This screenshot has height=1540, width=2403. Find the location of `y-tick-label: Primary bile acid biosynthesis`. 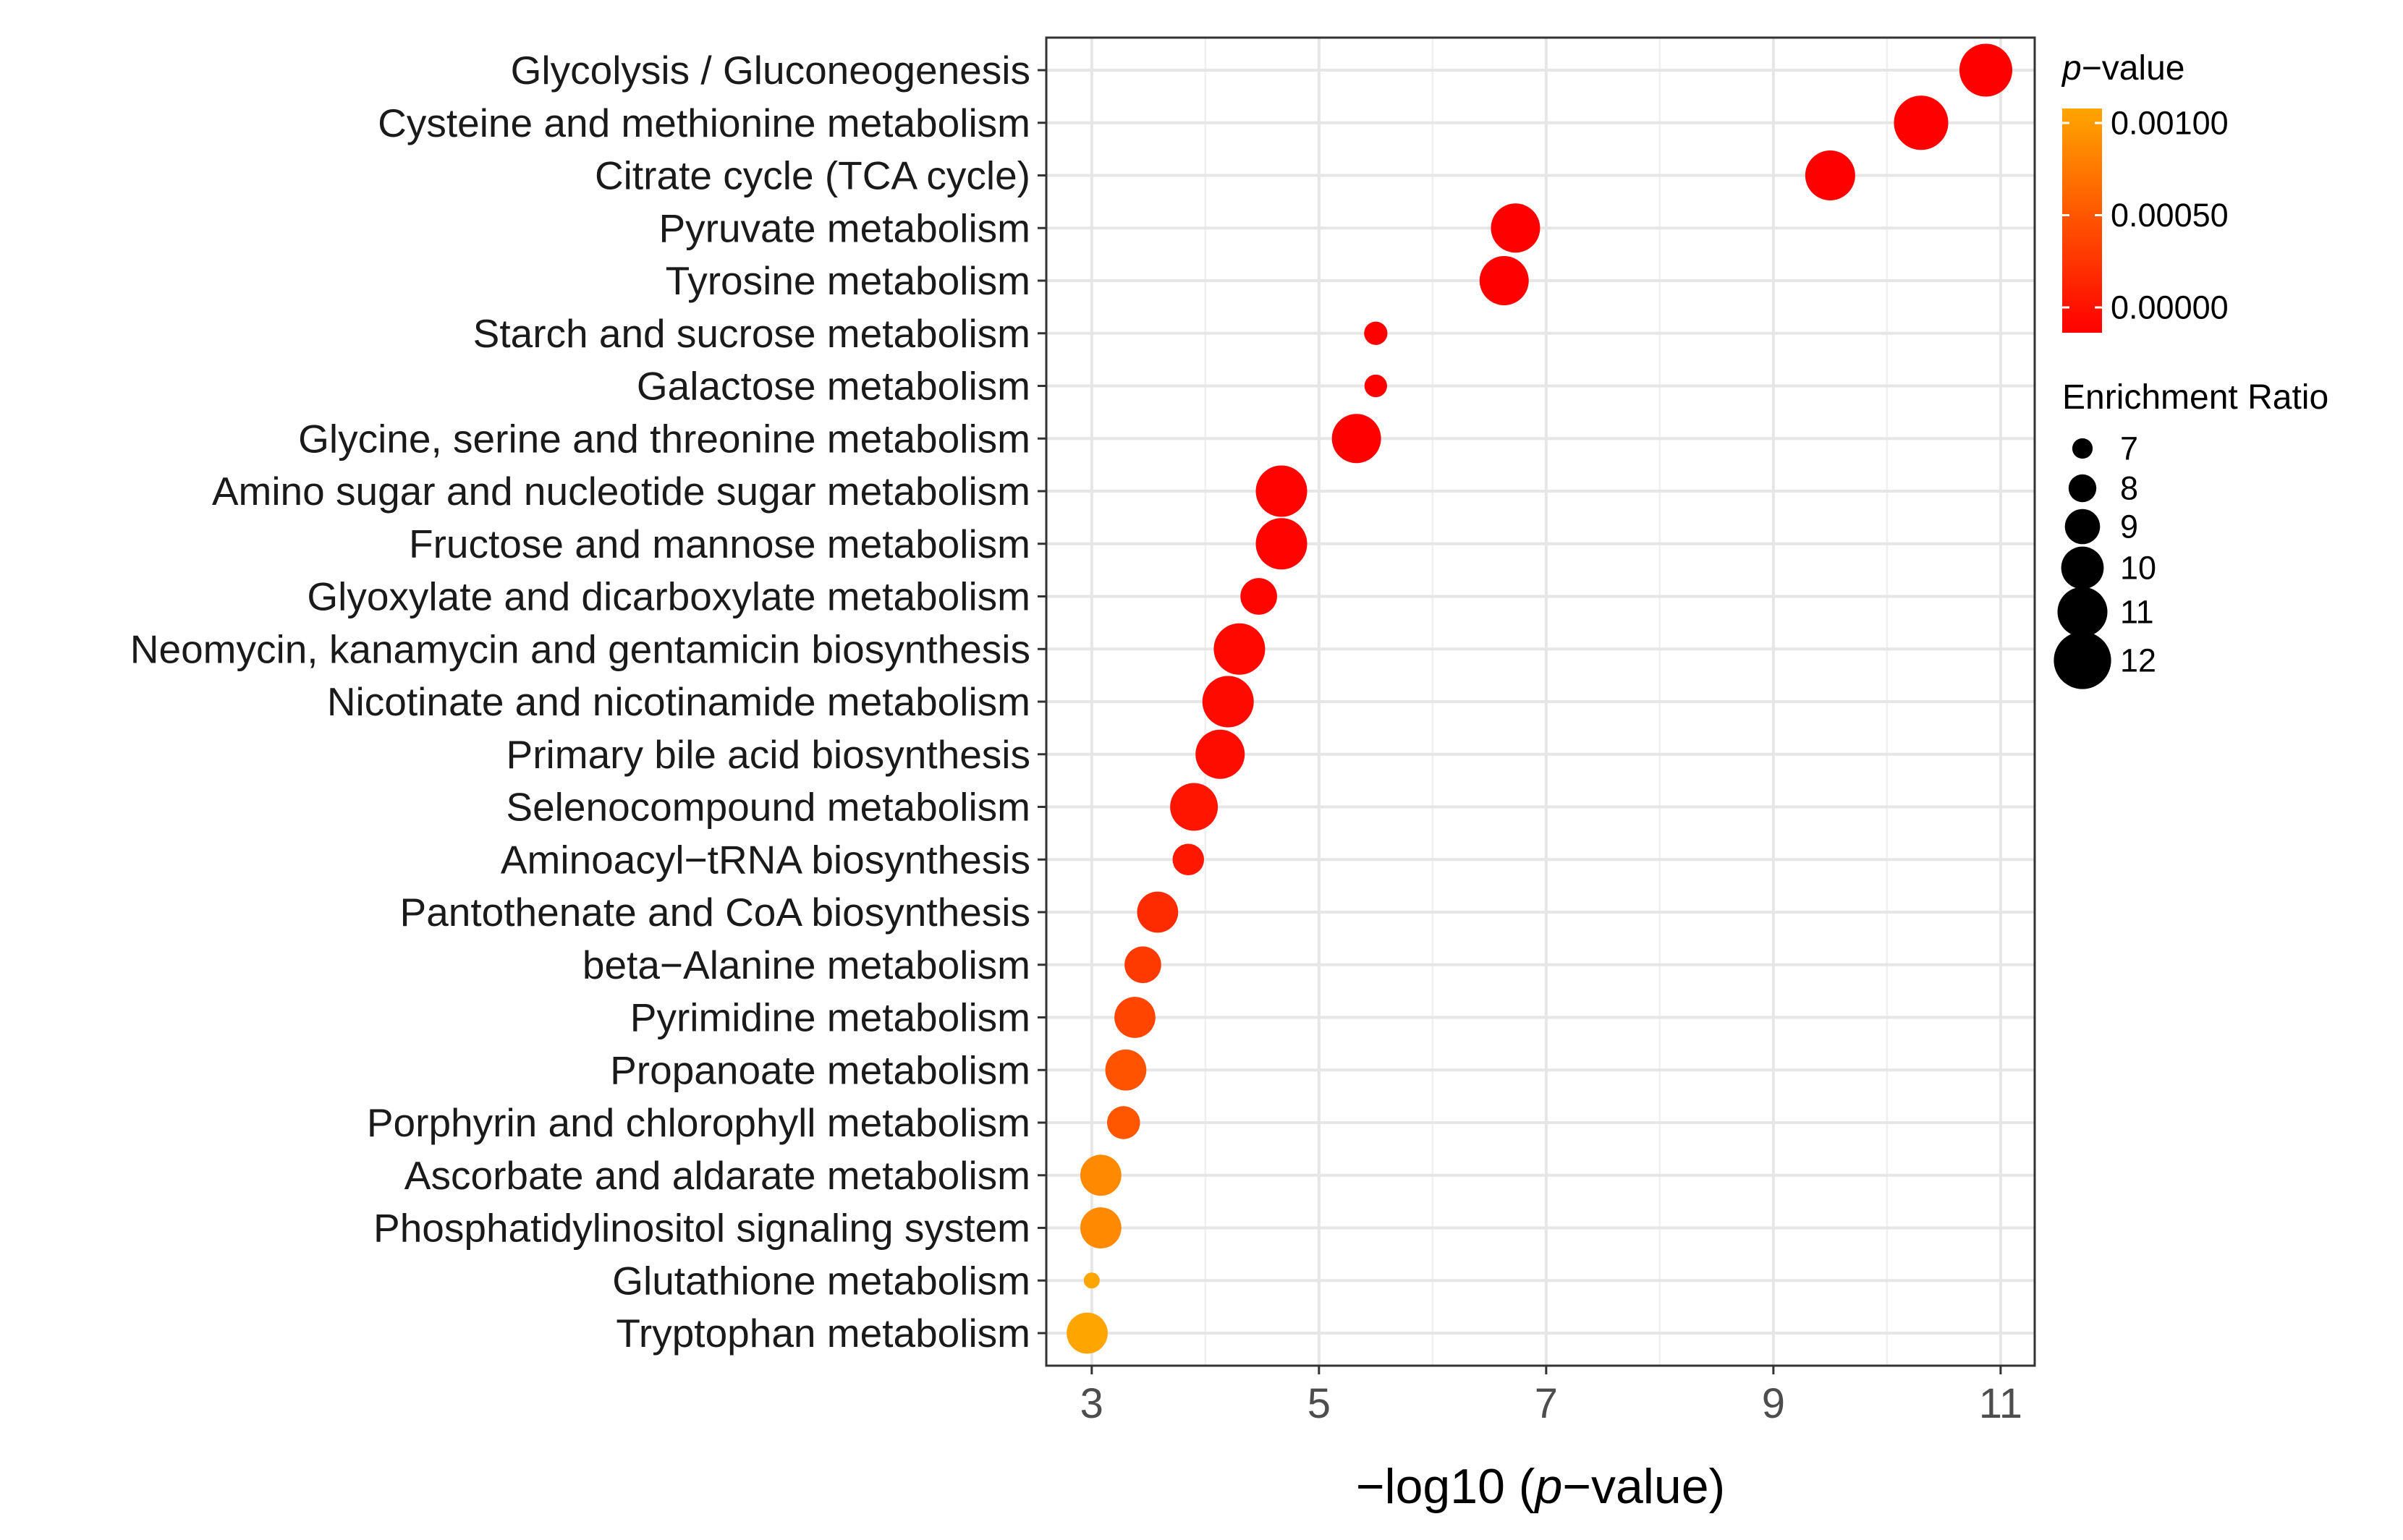

y-tick-label: Primary bile acid biosynthesis is located at coordinates (768, 754).